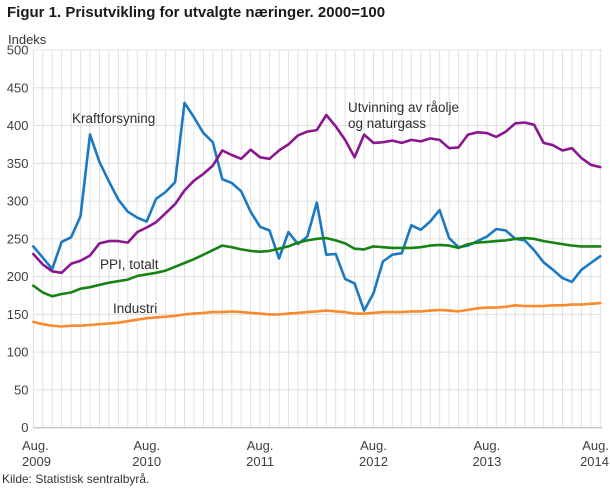  Describe the element at coordinates (135, 308) in the screenshot. I see `series-label-industri: Industri` at that location.